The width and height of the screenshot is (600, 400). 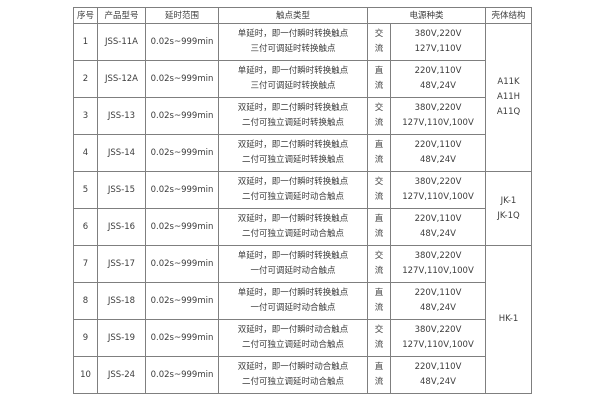 I want to click on cell-model: JSS-14, so click(x=121, y=153).